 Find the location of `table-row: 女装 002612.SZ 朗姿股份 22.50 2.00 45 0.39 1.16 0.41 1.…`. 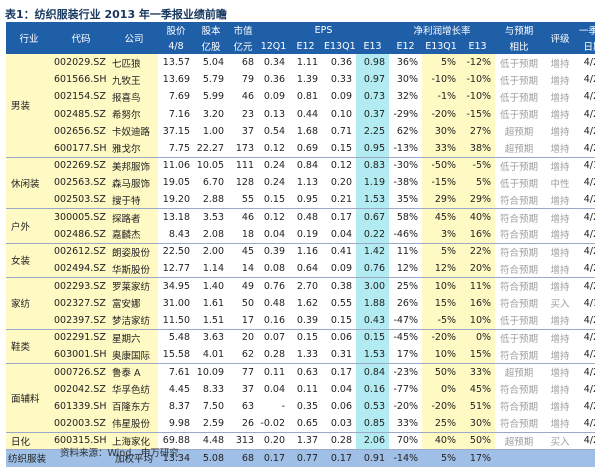

table-row: 女装 002612.SZ 朗姿股份 22.50 2.00 45 0.39 1.16 0.41 1.… is located at coordinates (300, 260).